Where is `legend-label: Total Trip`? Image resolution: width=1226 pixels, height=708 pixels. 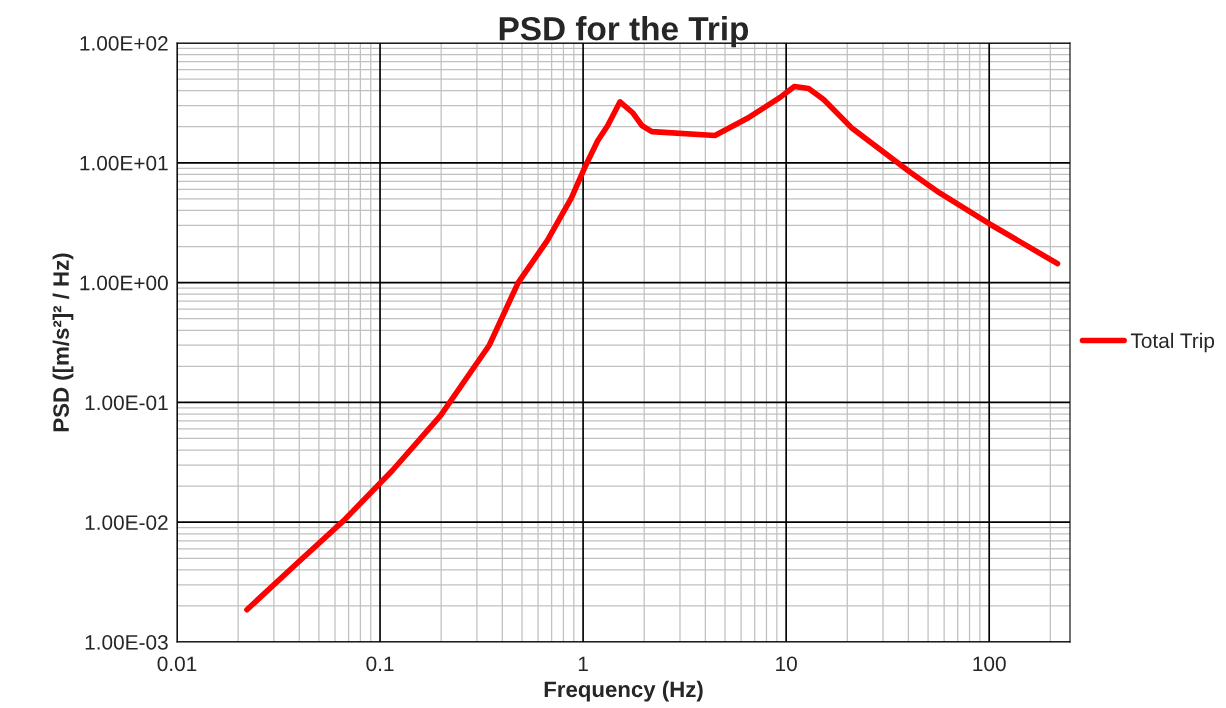
legend-label: Total Trip is located at coordinates (1172, 342).